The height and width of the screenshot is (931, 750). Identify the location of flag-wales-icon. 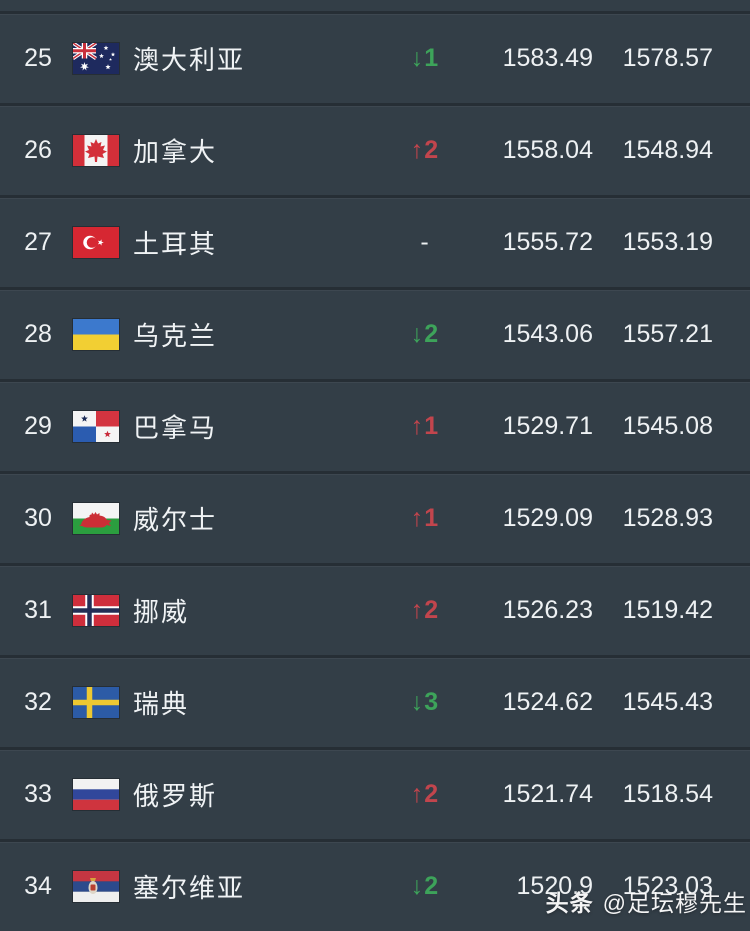
(96, 518).